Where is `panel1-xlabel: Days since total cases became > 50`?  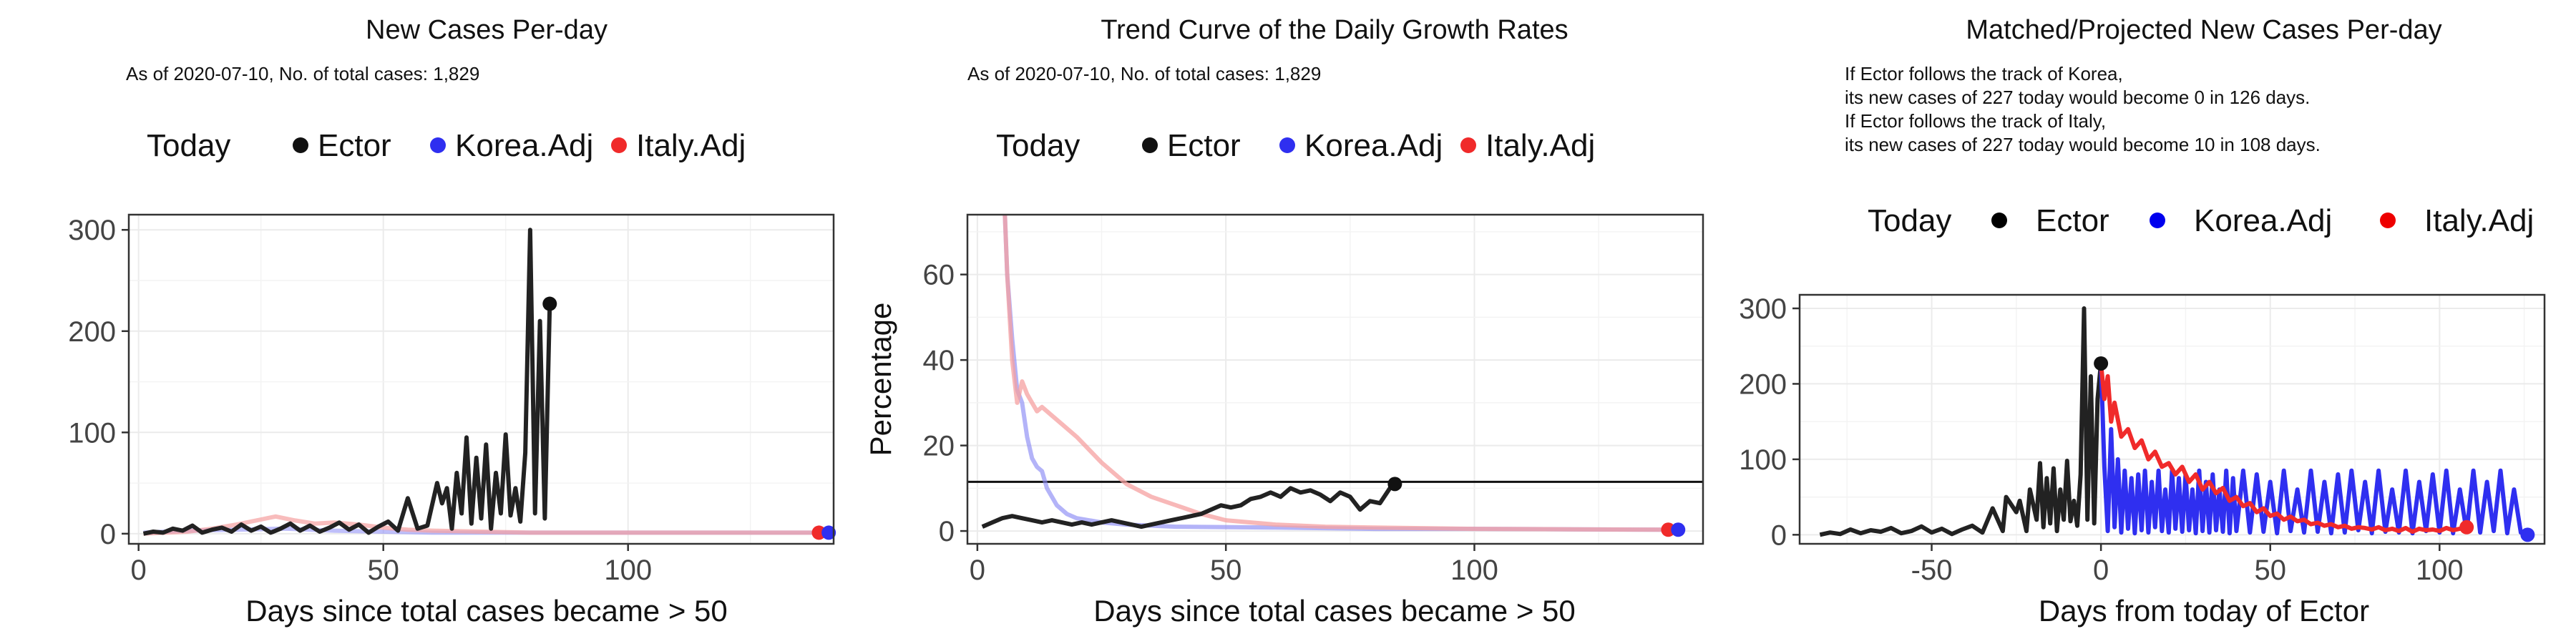
panel1-xlabel: Days since total cases became > 50 is located at coordinates (486, 611).